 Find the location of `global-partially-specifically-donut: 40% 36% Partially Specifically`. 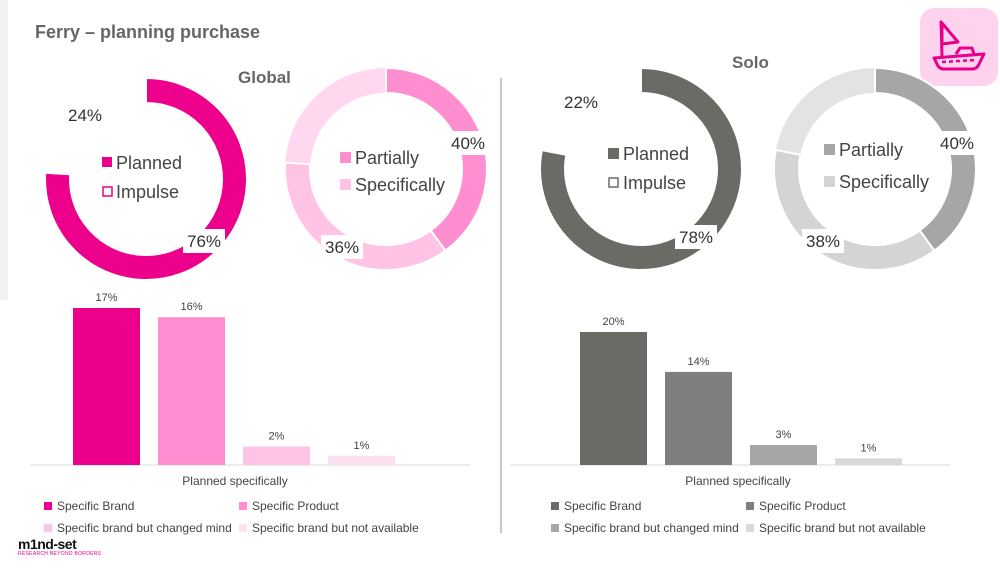

global-partially-specifically-donut: 40% 36% Partially Specifically is located at coordinates (386, 168).